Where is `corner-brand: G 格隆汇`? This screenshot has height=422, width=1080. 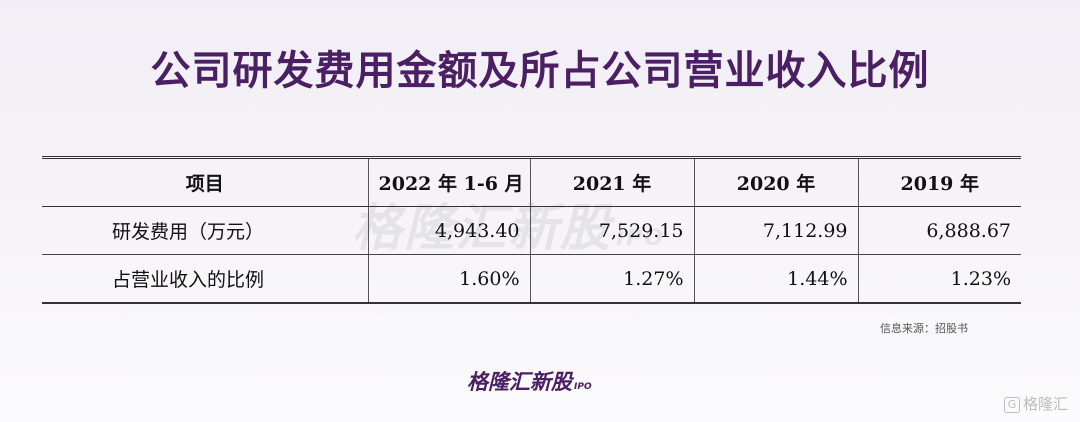 corner-brand: G 格隆汇 is located at coordinates (1036, 403).